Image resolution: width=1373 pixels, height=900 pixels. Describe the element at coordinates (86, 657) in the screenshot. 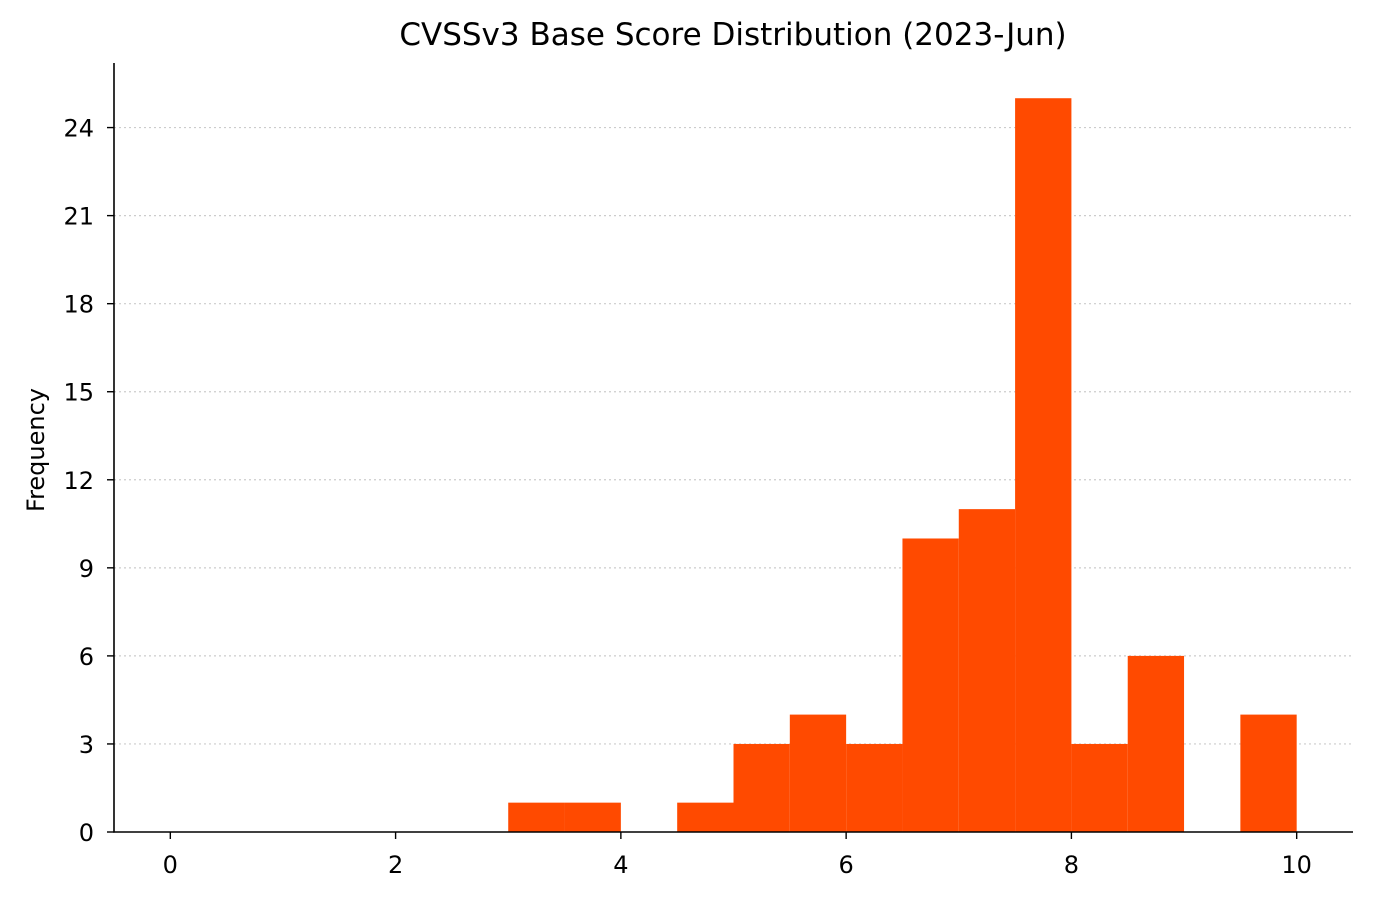

I see `y-tick-label: 6` at that location.